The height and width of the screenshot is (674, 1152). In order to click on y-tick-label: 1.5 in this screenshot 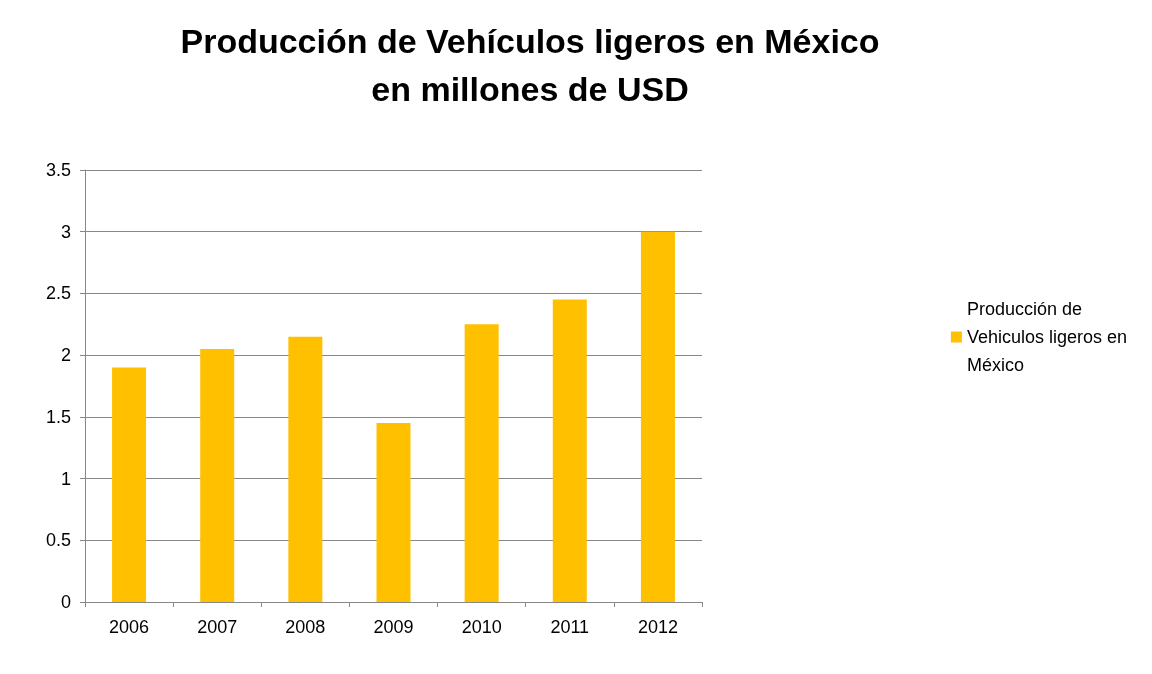, I will do `click(58, 416)`.